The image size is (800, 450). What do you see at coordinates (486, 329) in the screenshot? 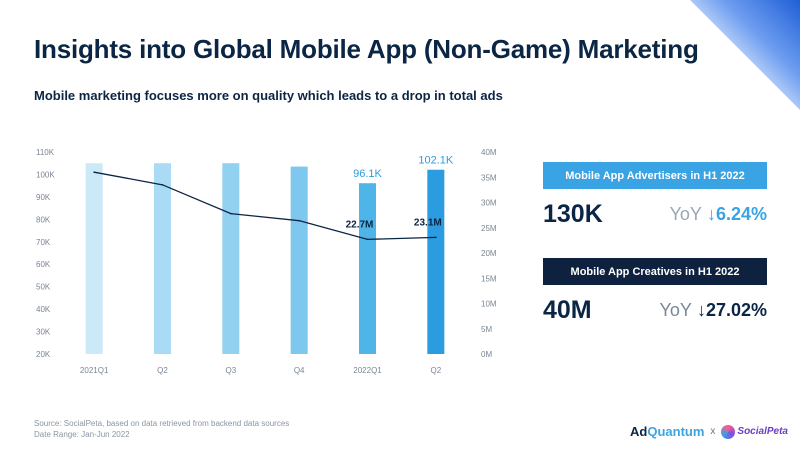
I see `y-right-tick-label: 5M` at bounding box center [486, 329].